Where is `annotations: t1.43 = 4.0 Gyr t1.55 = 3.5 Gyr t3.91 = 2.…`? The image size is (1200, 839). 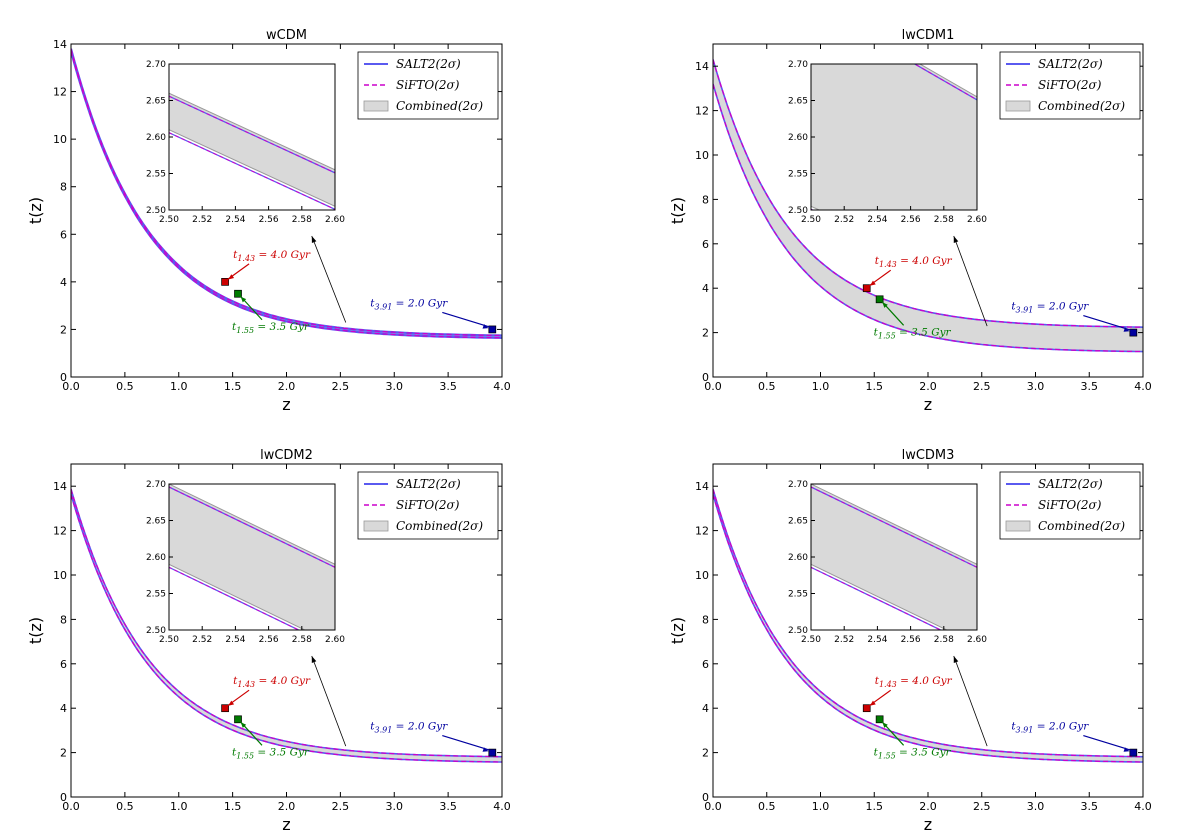
annotations: t1.43 = 4.0 Gyr t1.55 = 3.5 Gyr t3.91 = 2.… is located at coordinates (1000, 297).